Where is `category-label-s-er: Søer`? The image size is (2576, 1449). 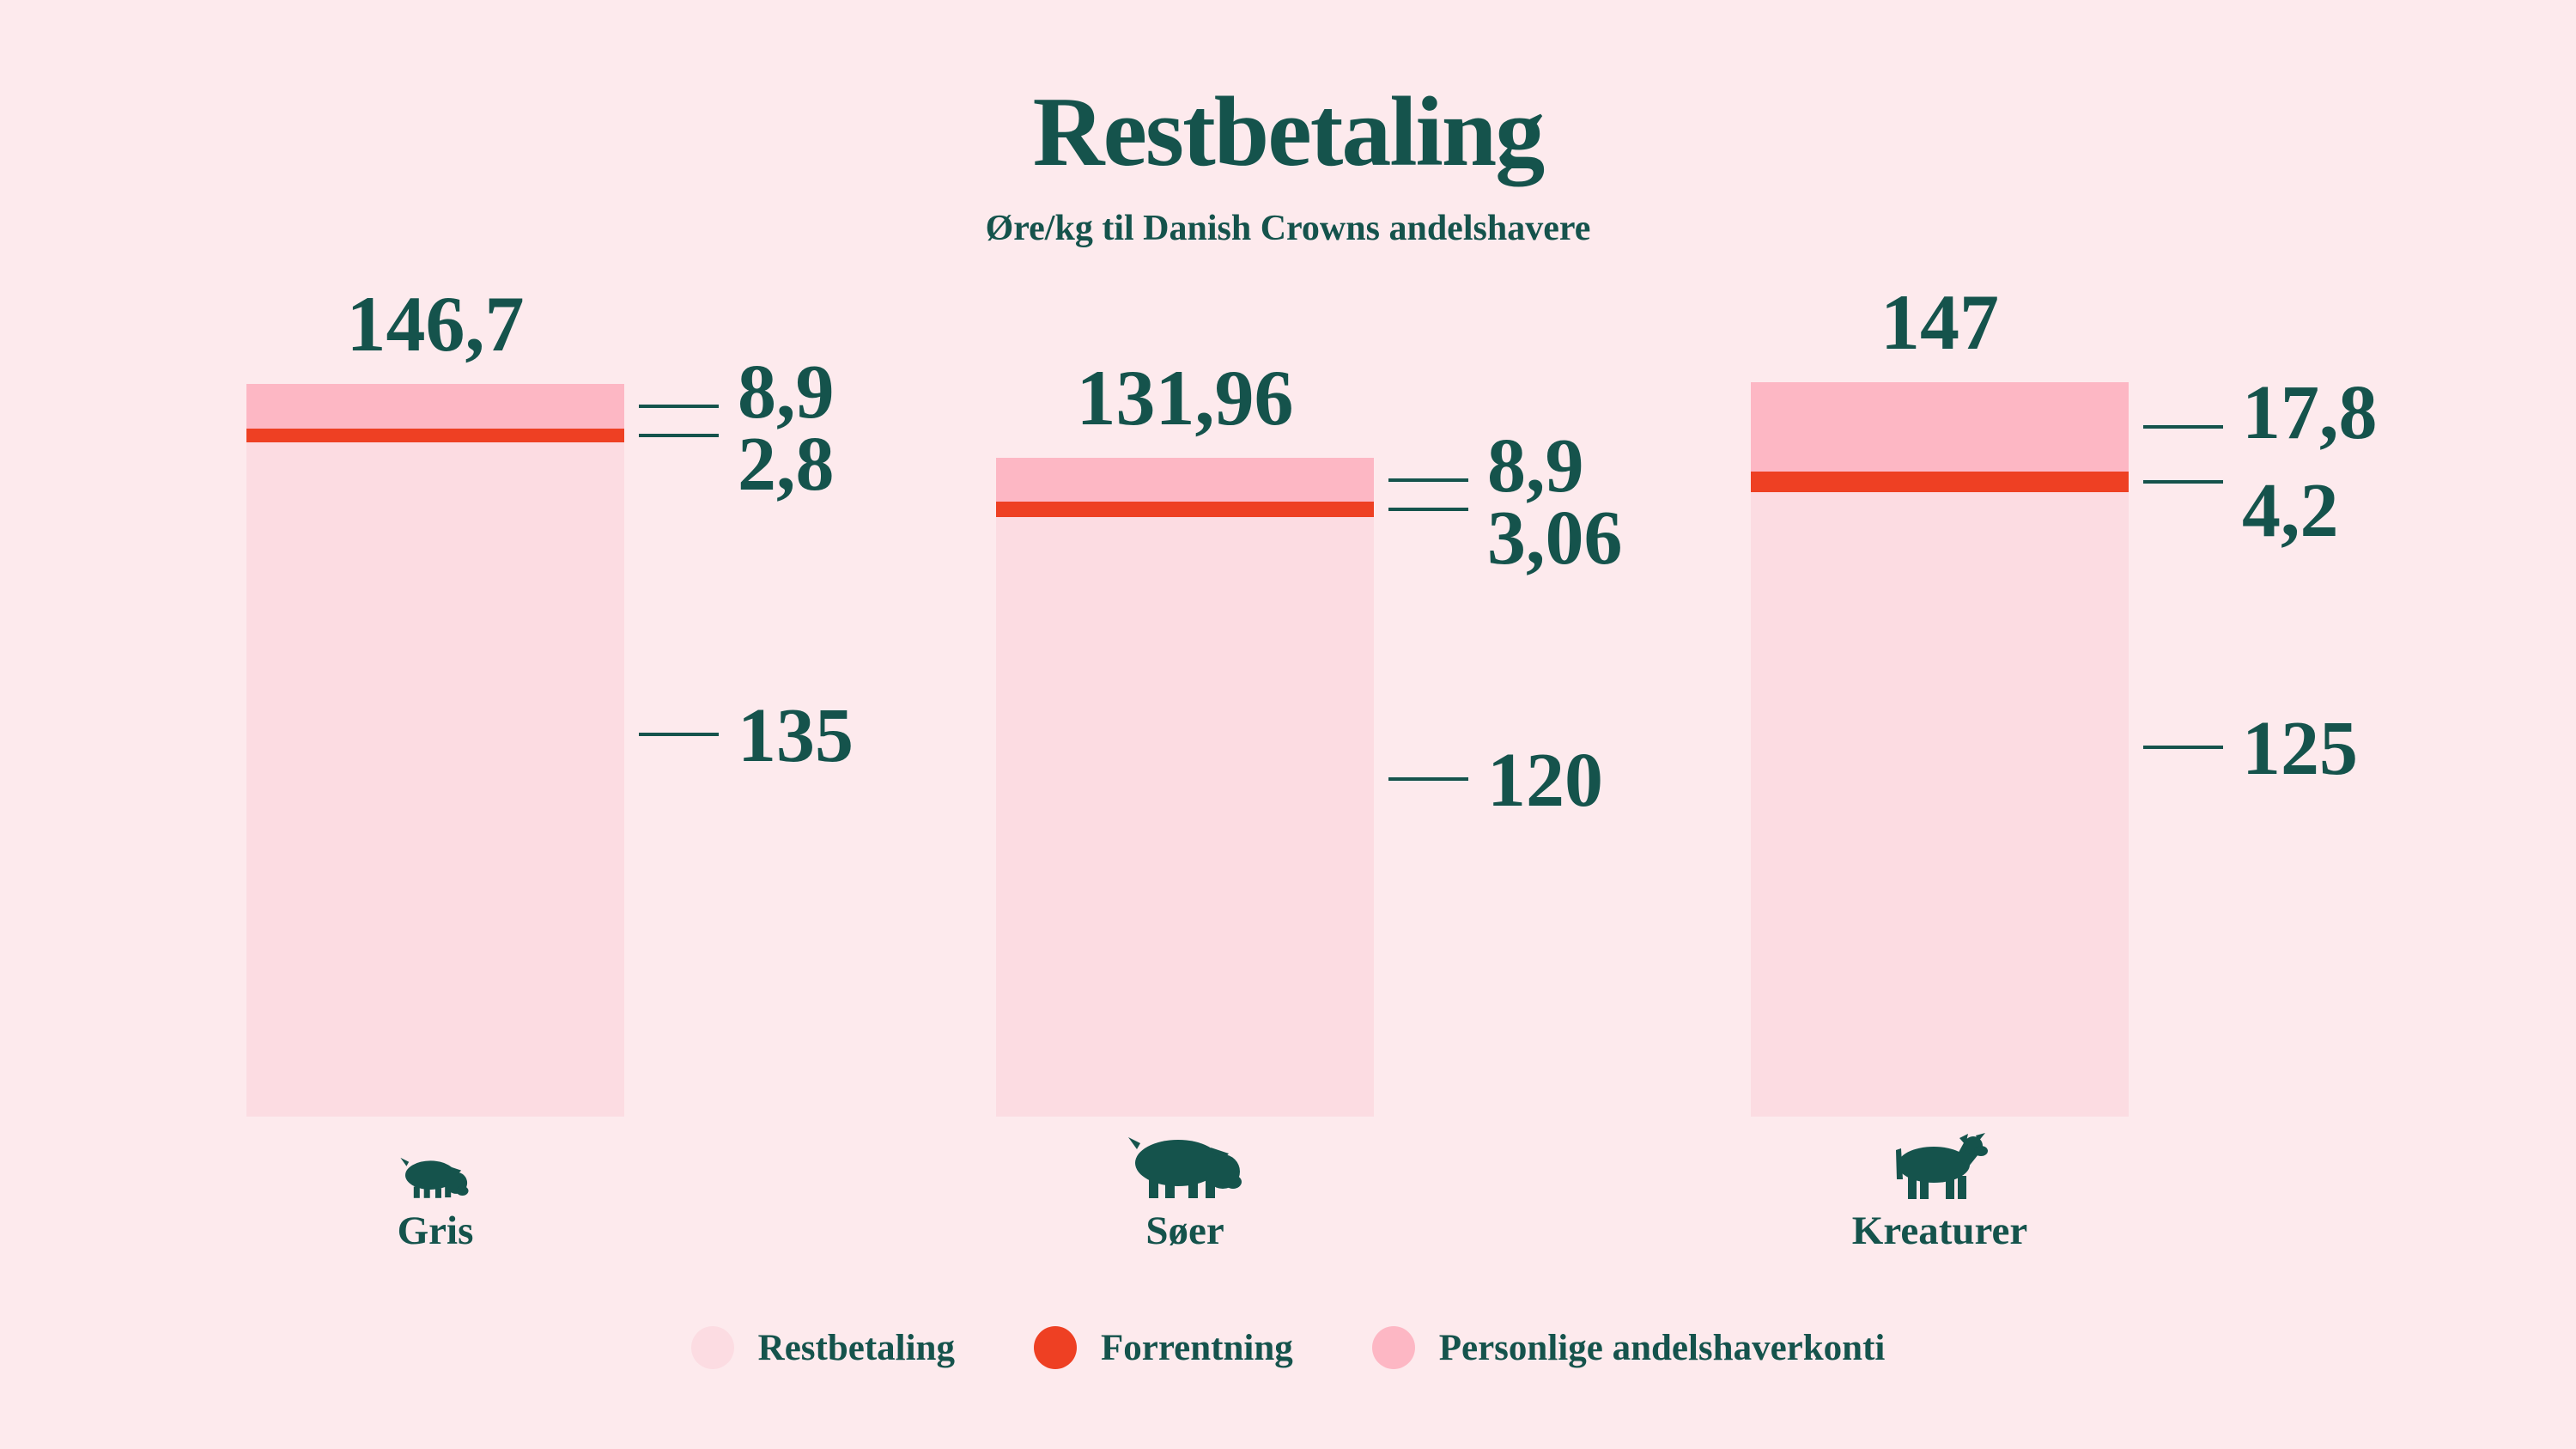 category-label-s-er: Søer is located at coordinates (1184, 1231).